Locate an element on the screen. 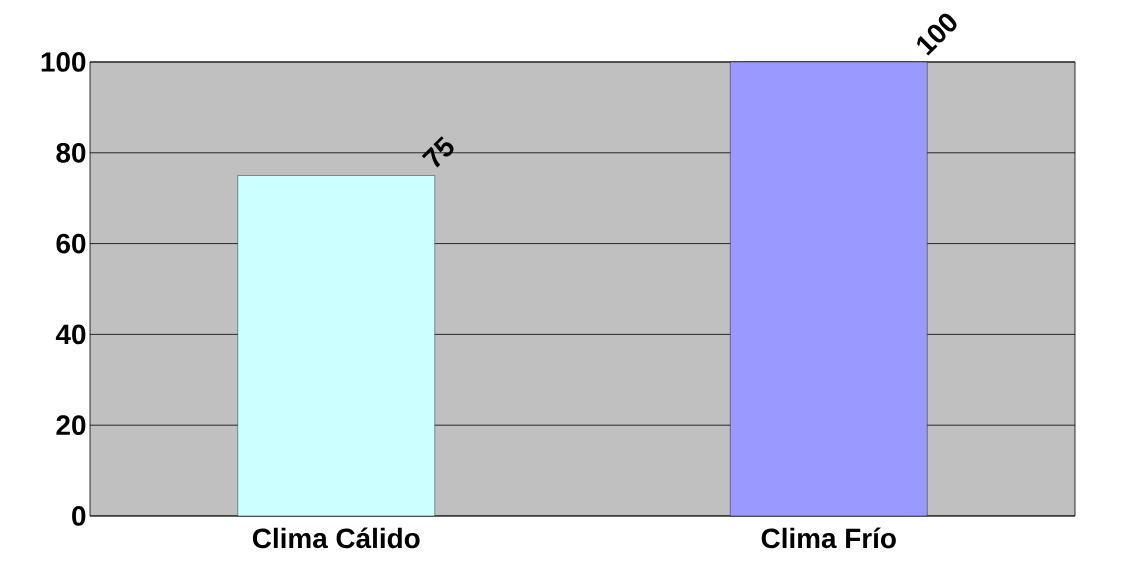 This screenshot has width=1136, height=574. y-tick-label: 60 is located at coordinates (71, 243).